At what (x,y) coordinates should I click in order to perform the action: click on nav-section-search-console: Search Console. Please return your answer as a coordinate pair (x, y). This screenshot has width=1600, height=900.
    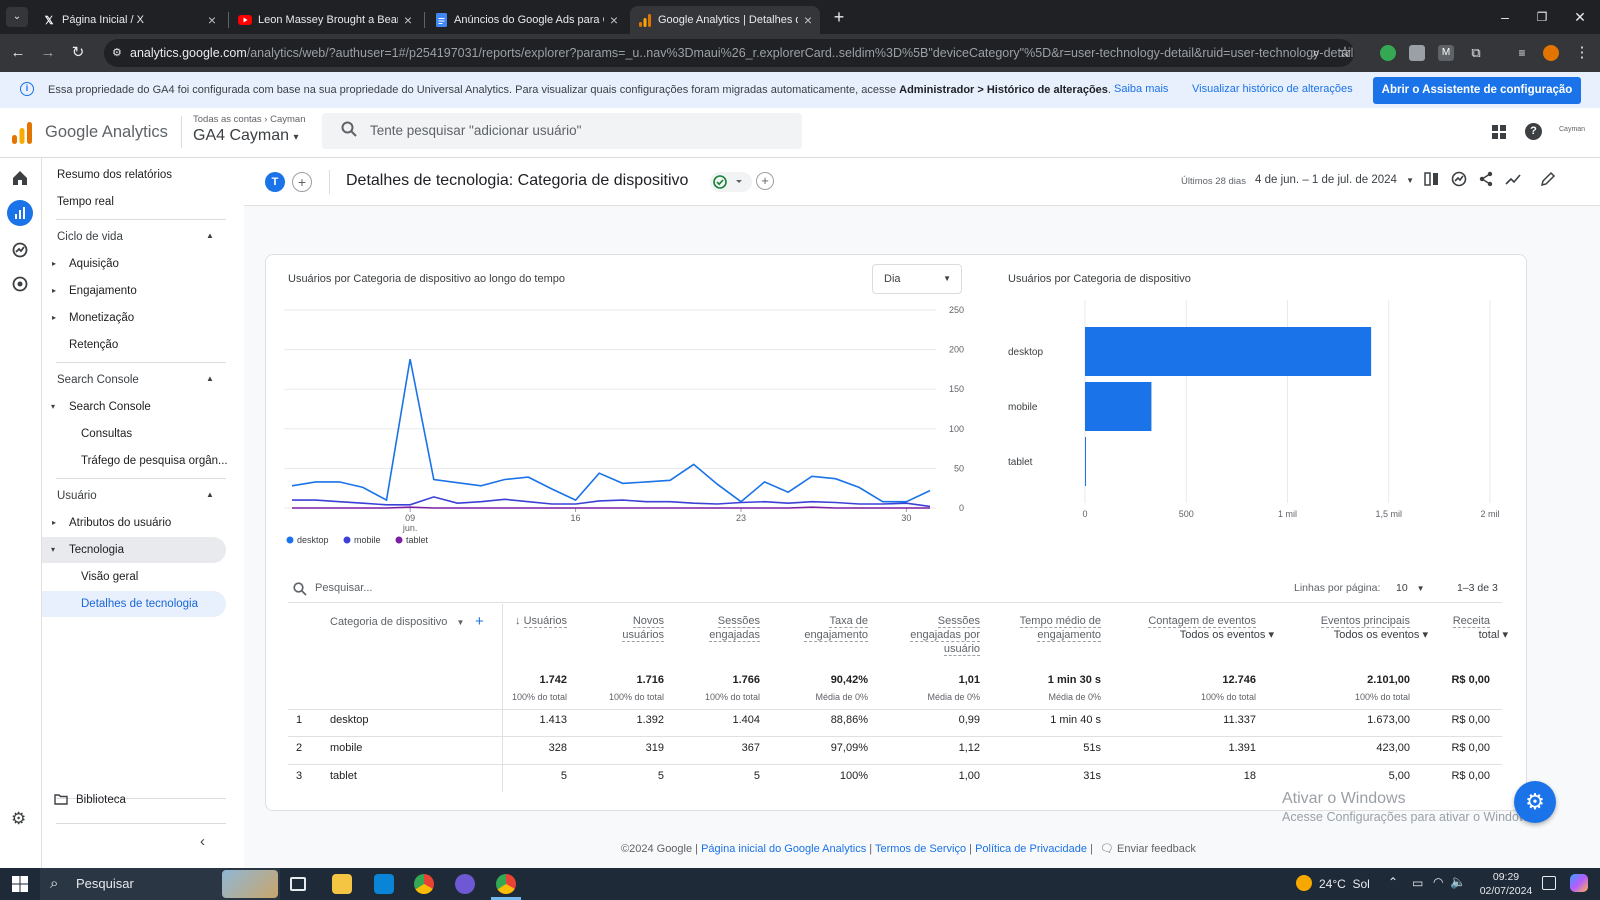
    Looking at the image, I should click on (98, 380).